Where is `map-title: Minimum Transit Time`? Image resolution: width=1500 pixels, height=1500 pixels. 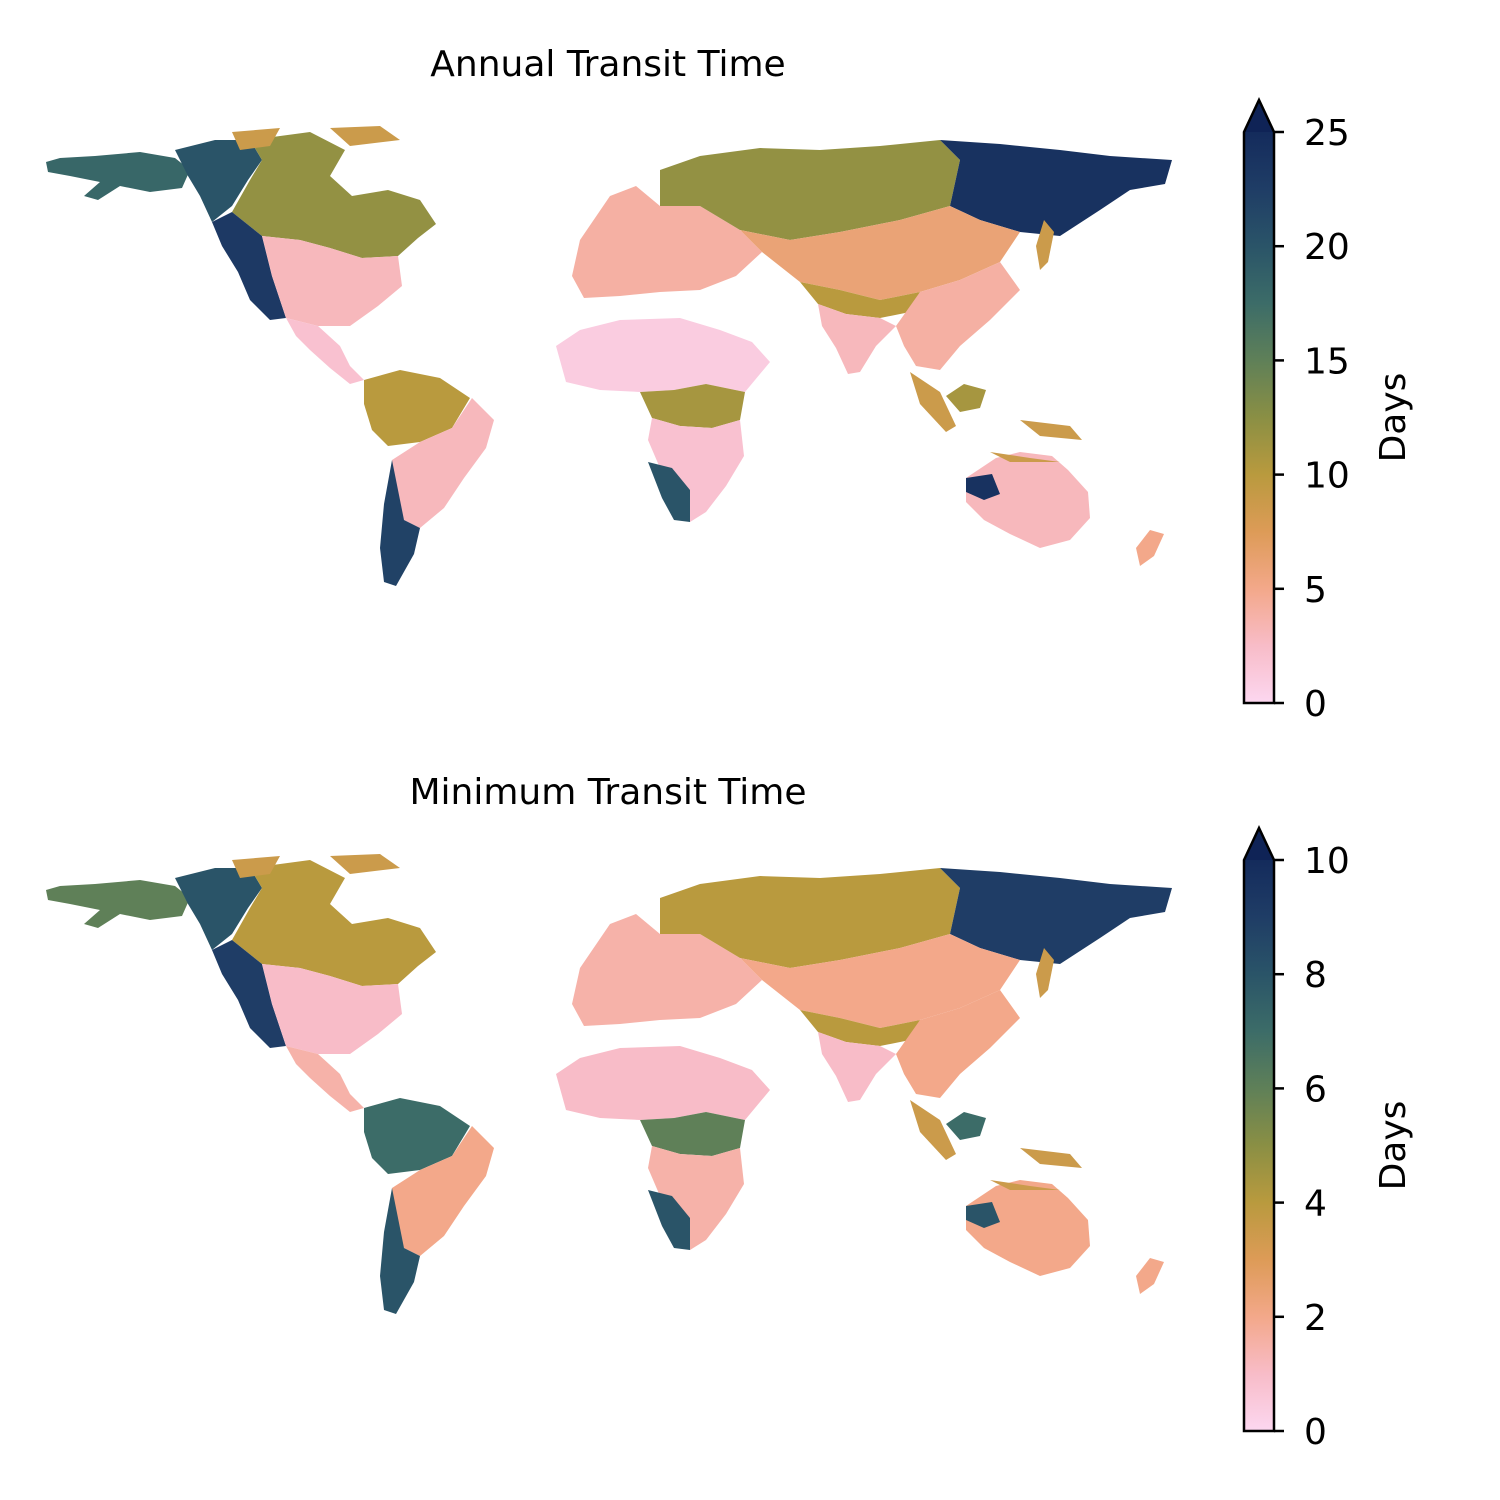
map-title: Minimum Transit Time is located at coordinates (608, 792).